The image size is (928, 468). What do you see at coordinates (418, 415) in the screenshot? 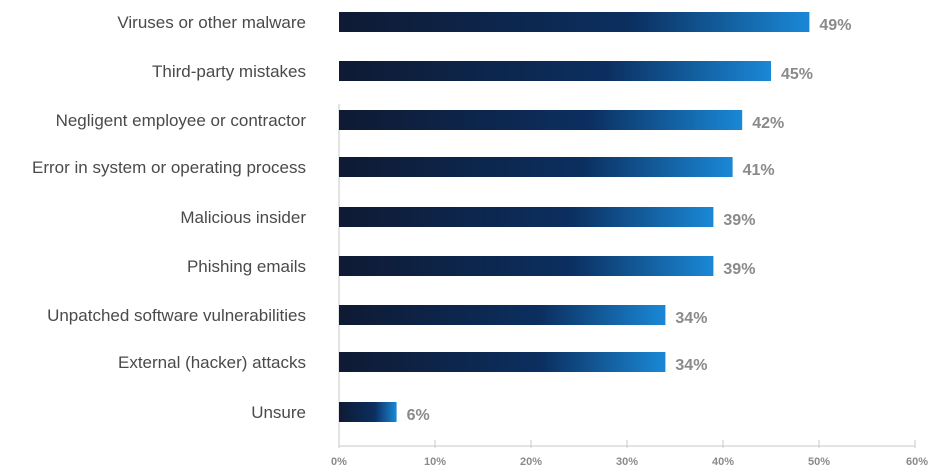
I see `value-label: 6%` at bounding box center [418, 415].